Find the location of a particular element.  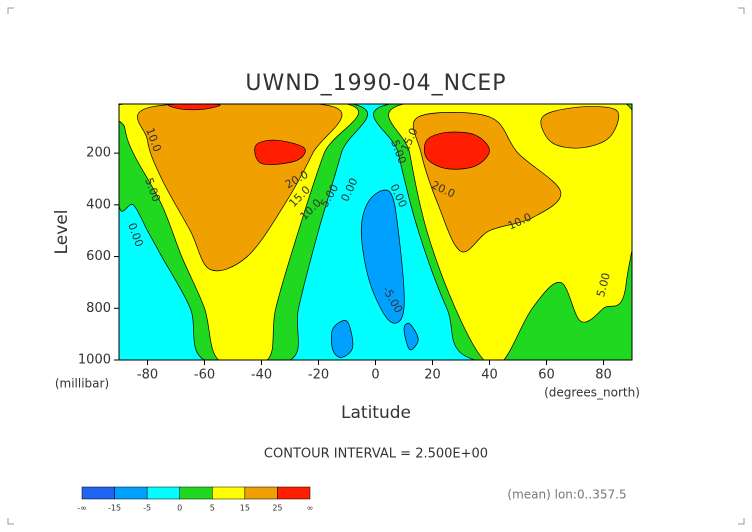

colorbar-label: 25 is located at coordinates (277, 508).